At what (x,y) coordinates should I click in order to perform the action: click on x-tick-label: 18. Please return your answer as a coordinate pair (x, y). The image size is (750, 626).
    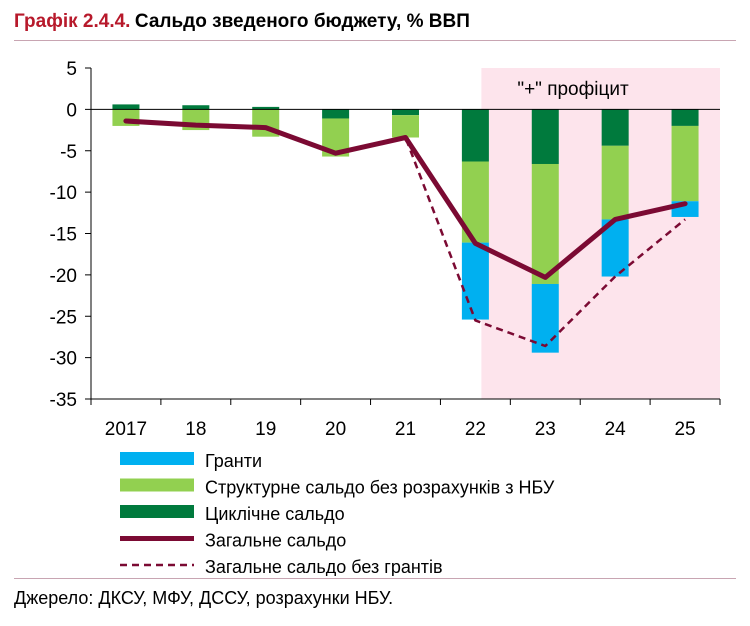
    Looking at the image, I should click on (195, 429).